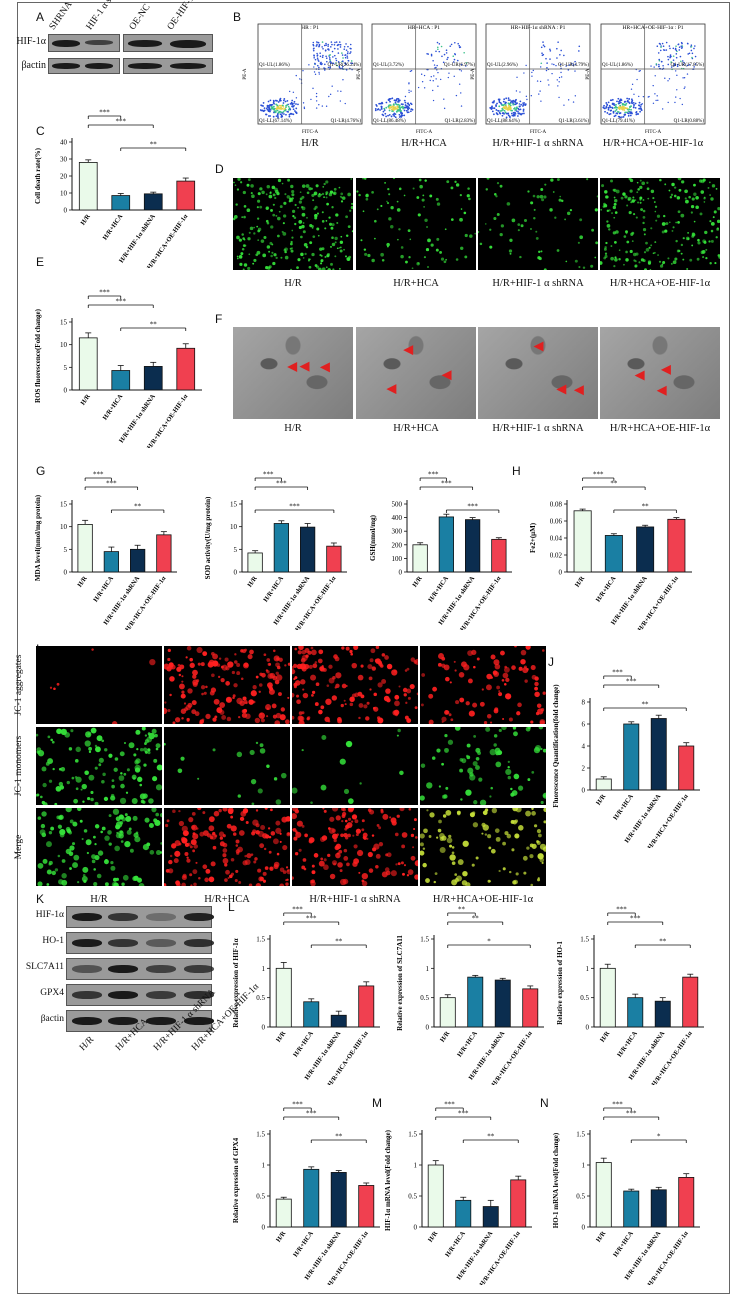 The image size is (742, 1300). What do you see at coordinates (334, 559) in the screenshot?
I see `bar` at bounding box center [334, 559].